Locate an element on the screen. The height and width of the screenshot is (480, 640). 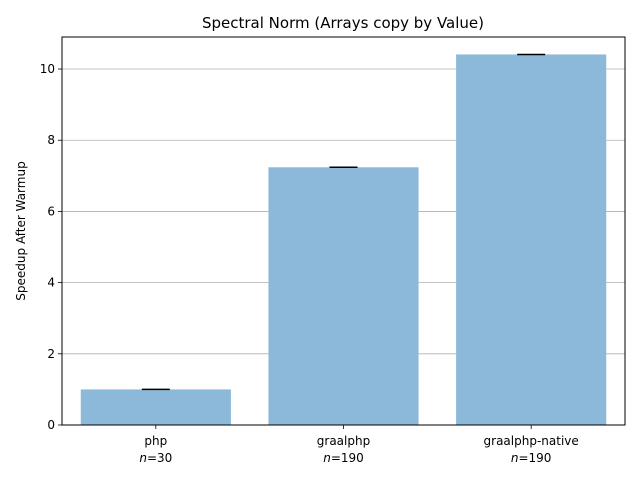
y-tick-label: 6 is located at coordinates (51, 211).